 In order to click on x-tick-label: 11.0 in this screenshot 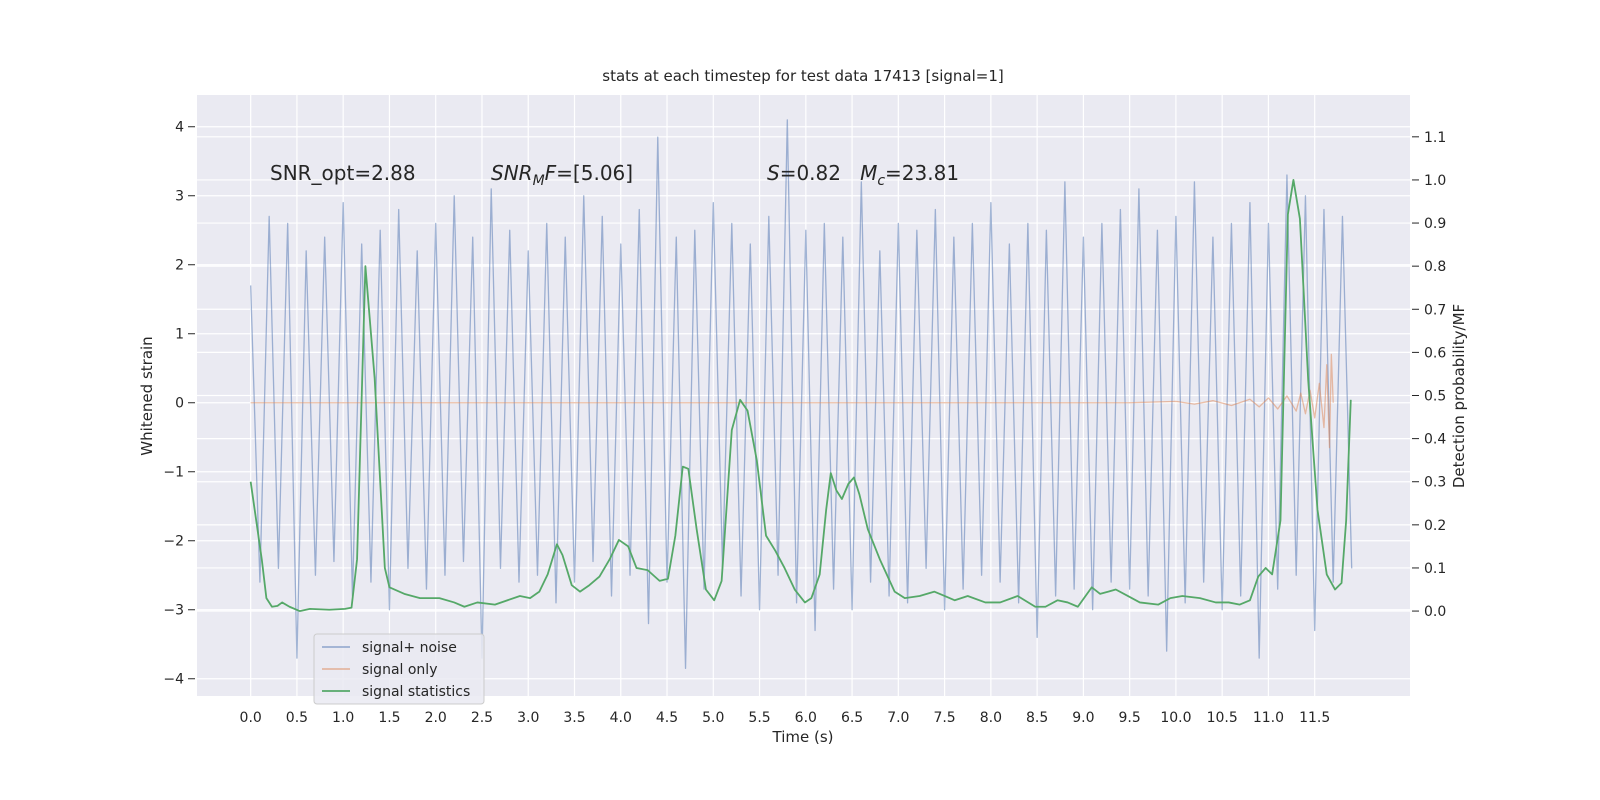, I will do `click(1268, 718)`.